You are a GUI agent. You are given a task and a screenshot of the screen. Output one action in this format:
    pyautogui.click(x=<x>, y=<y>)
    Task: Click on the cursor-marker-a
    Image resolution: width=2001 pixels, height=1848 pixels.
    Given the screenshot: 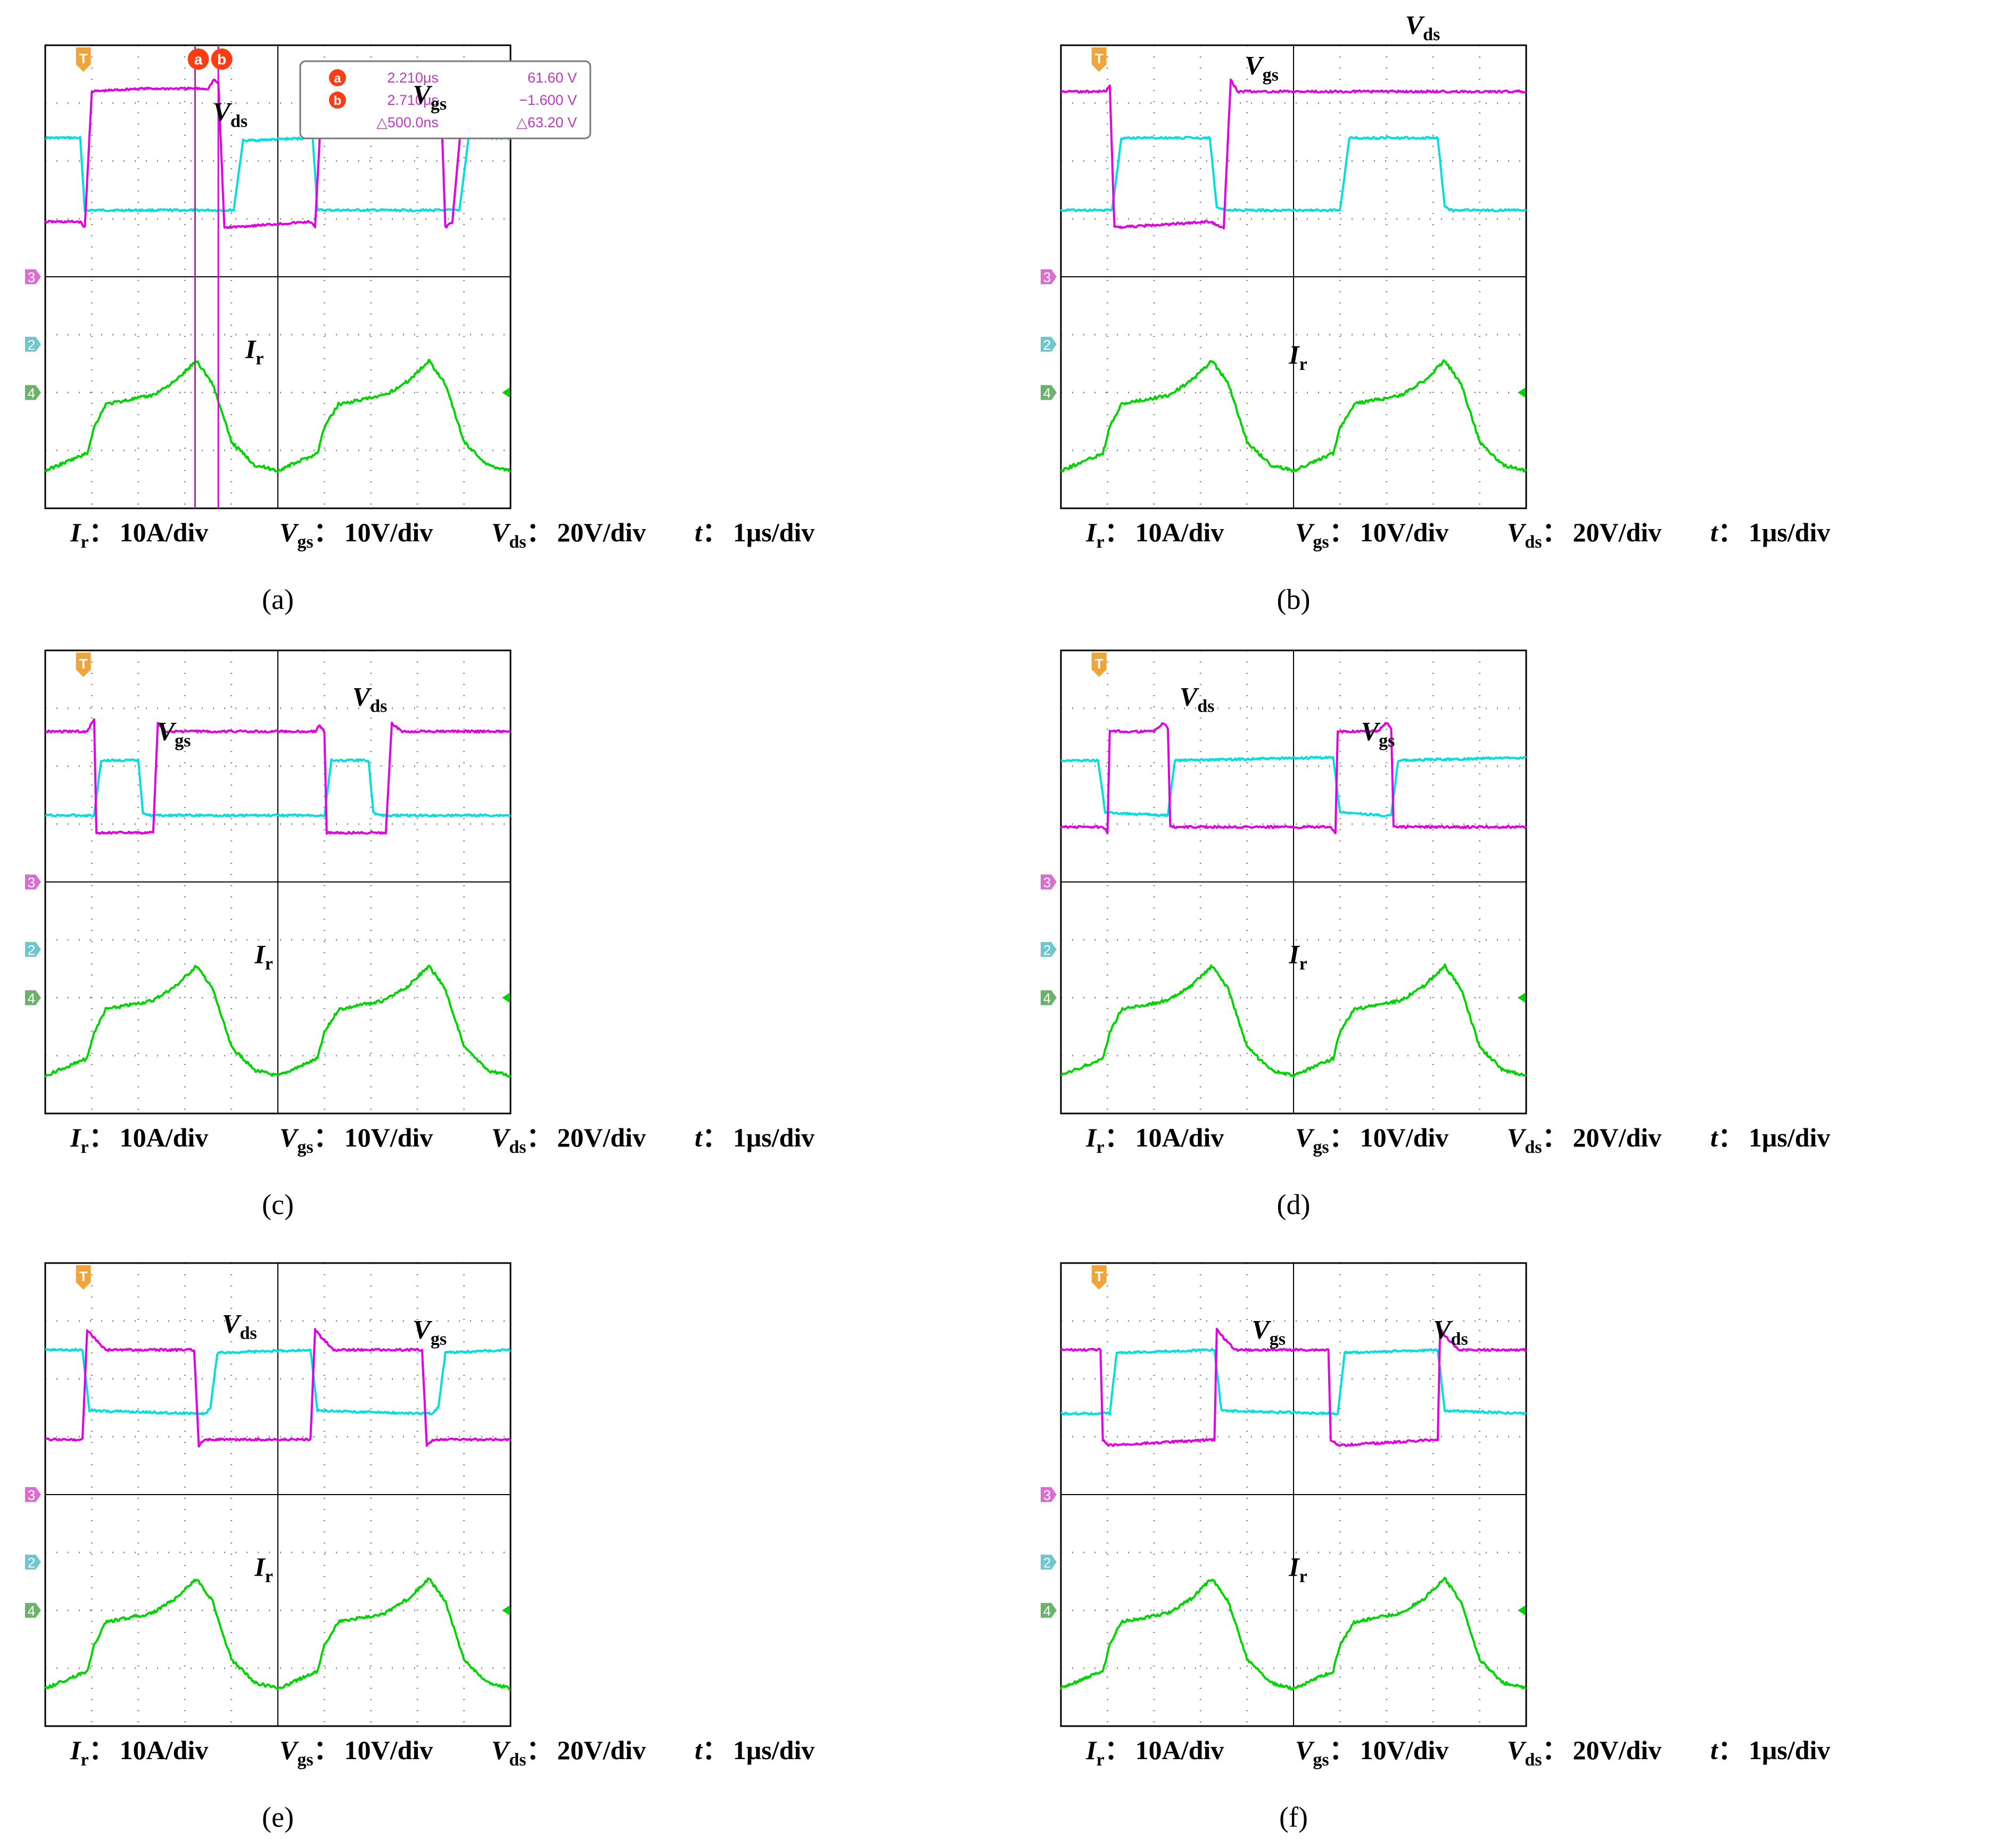 What is the action you would take?
    pyautogui.click(x=198, y=59)
    